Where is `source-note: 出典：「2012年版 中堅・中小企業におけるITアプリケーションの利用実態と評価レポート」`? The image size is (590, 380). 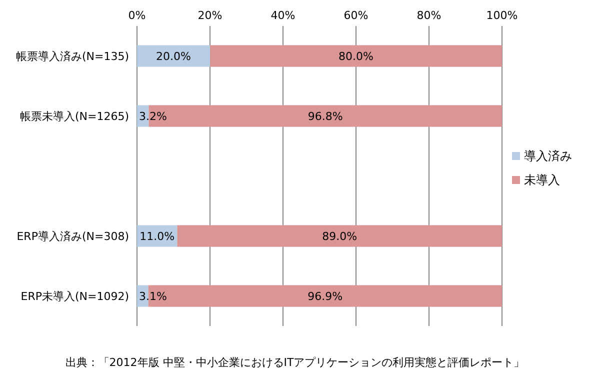 source-note: 出典：「2012年版 中堅・中小企業におけるITアプリケーションの利用実態と評価レポート」 is located at coordinates (295, 362).